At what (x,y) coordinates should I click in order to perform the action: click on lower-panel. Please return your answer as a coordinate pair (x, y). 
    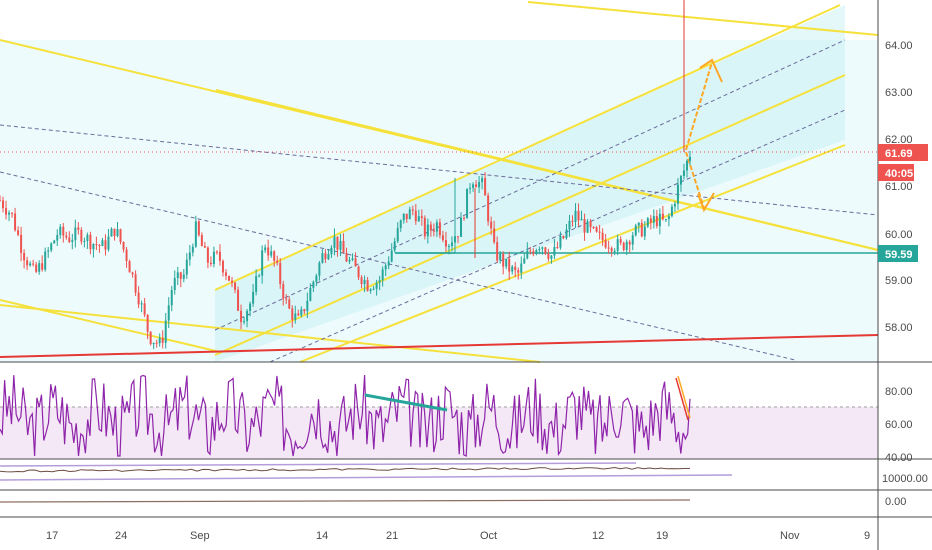
    Looking at the image, I should click on (439, 503).